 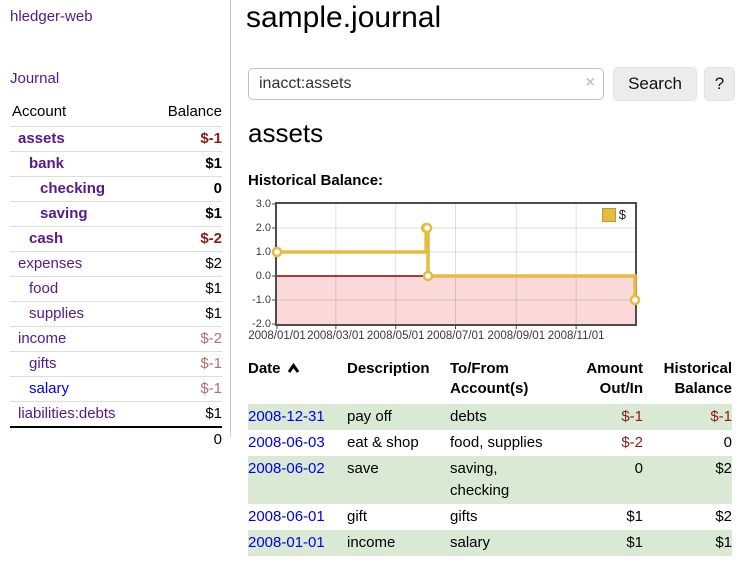 What do you see at coordinates (263, 228) in the screenshot?
I see `y-tick-label: 2.0` at bounding box center [263, 228].